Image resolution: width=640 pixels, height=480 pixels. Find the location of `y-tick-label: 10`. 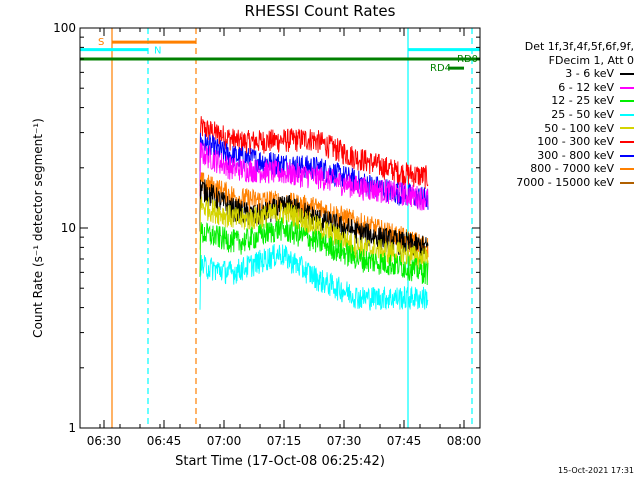

y-tick-label: 10 is located at coordinates (68, 228).